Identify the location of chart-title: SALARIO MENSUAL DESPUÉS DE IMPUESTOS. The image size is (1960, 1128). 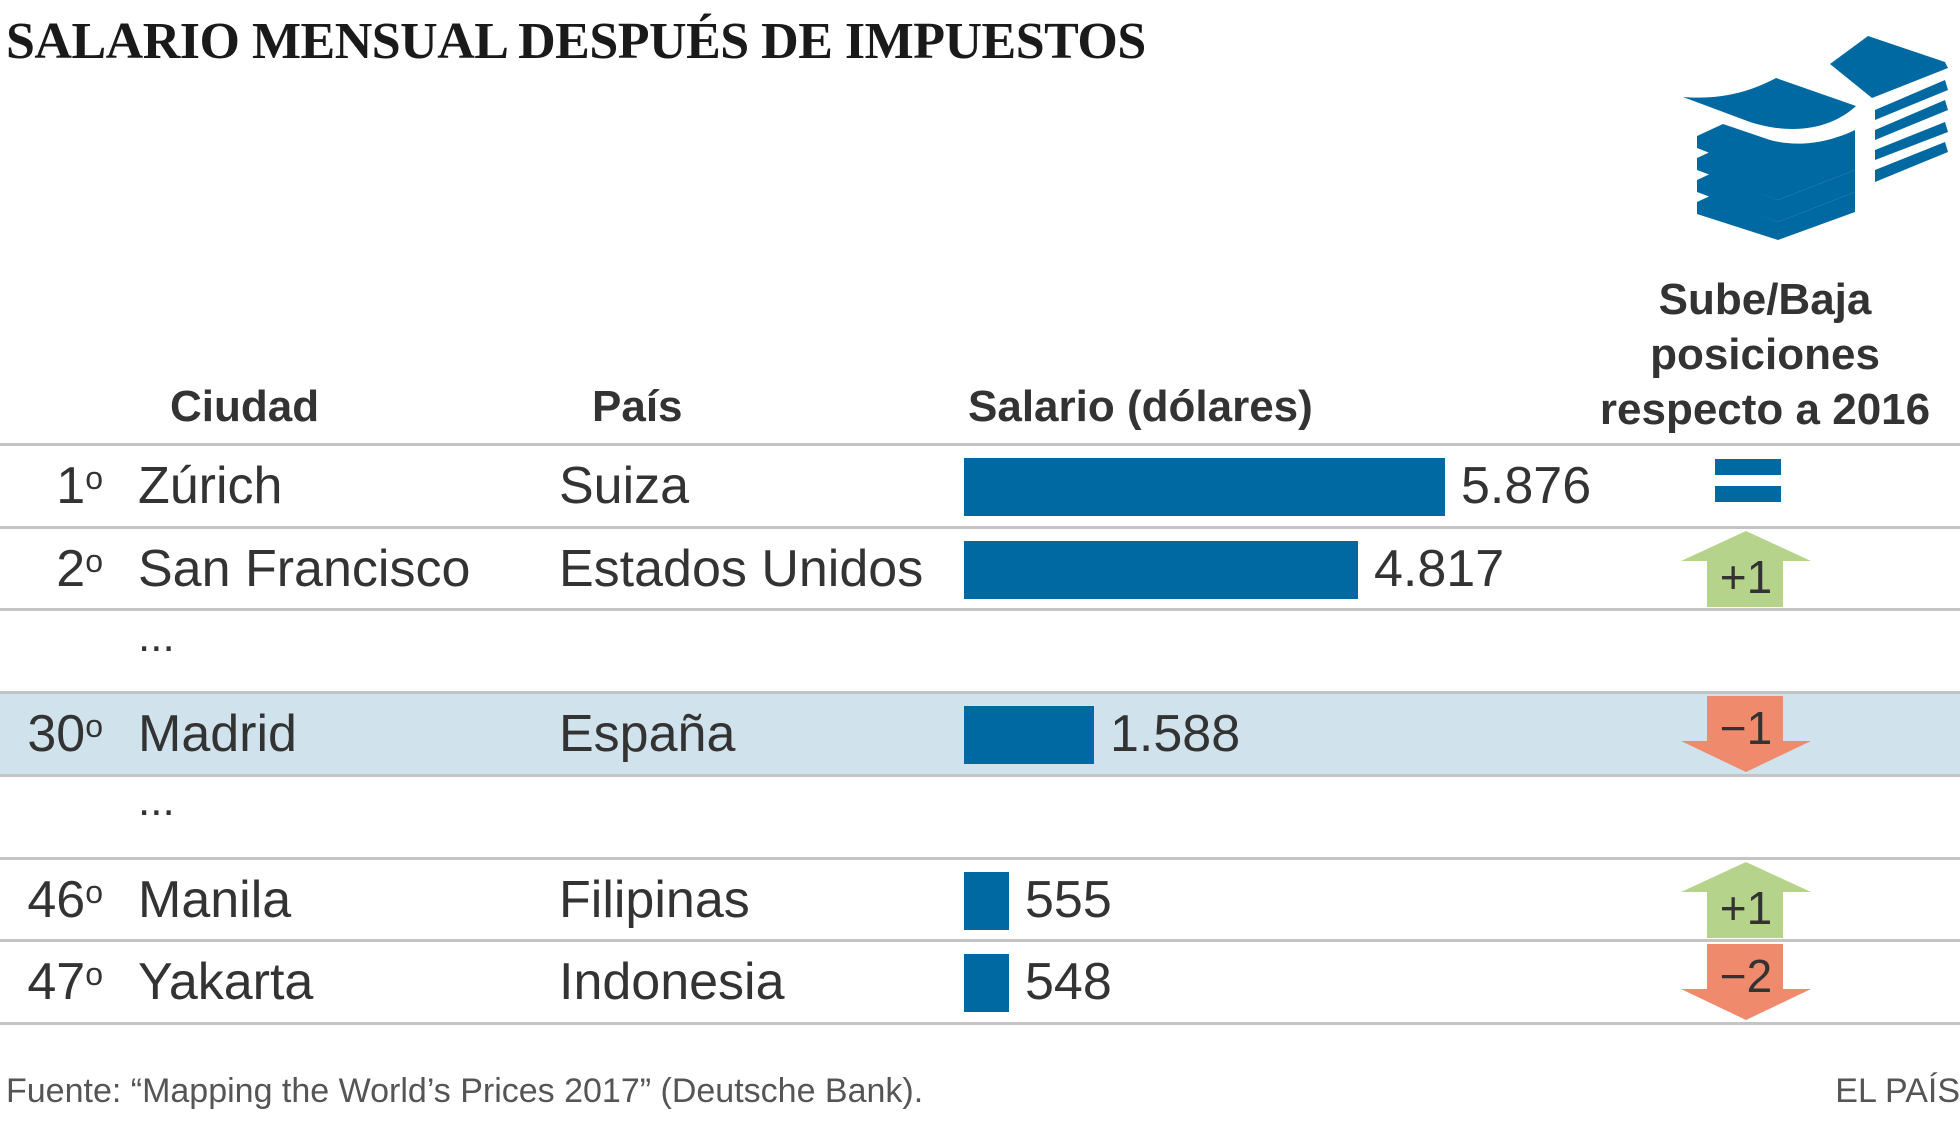
(576, 41).